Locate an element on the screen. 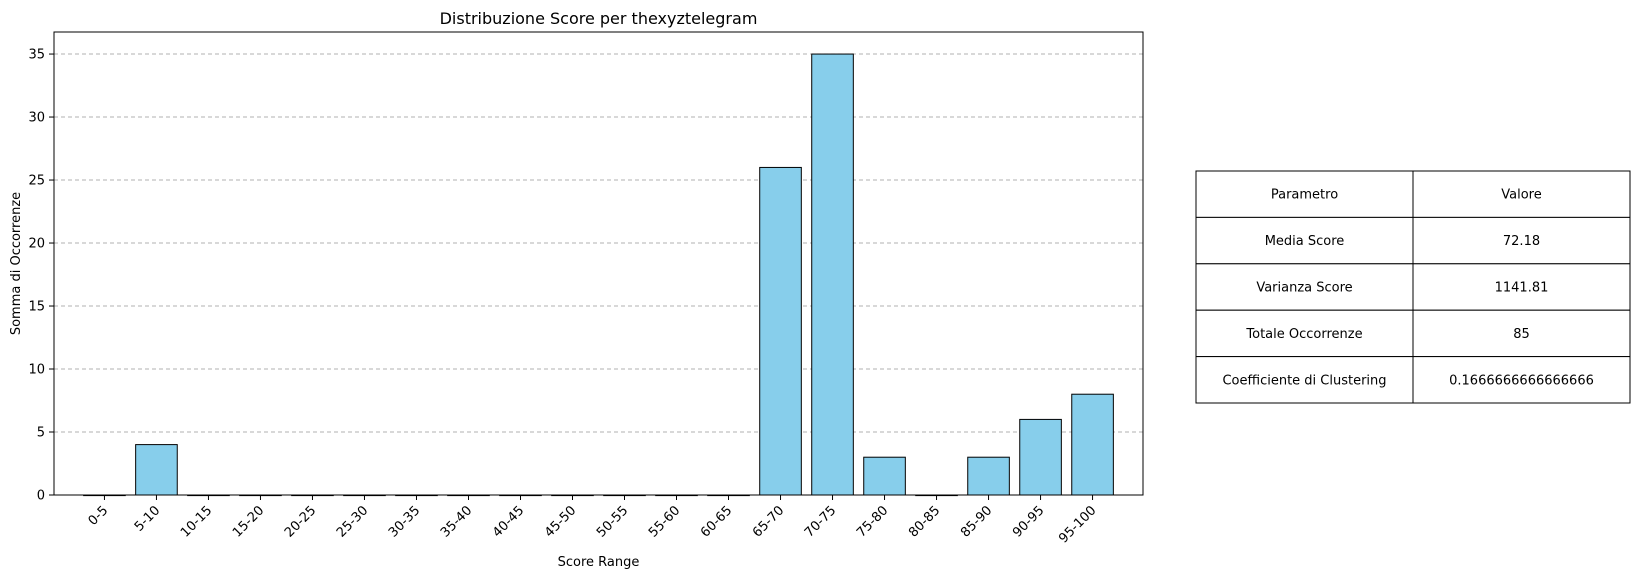  x-tick-label: 20-25 is located at coordinates (300, 521).